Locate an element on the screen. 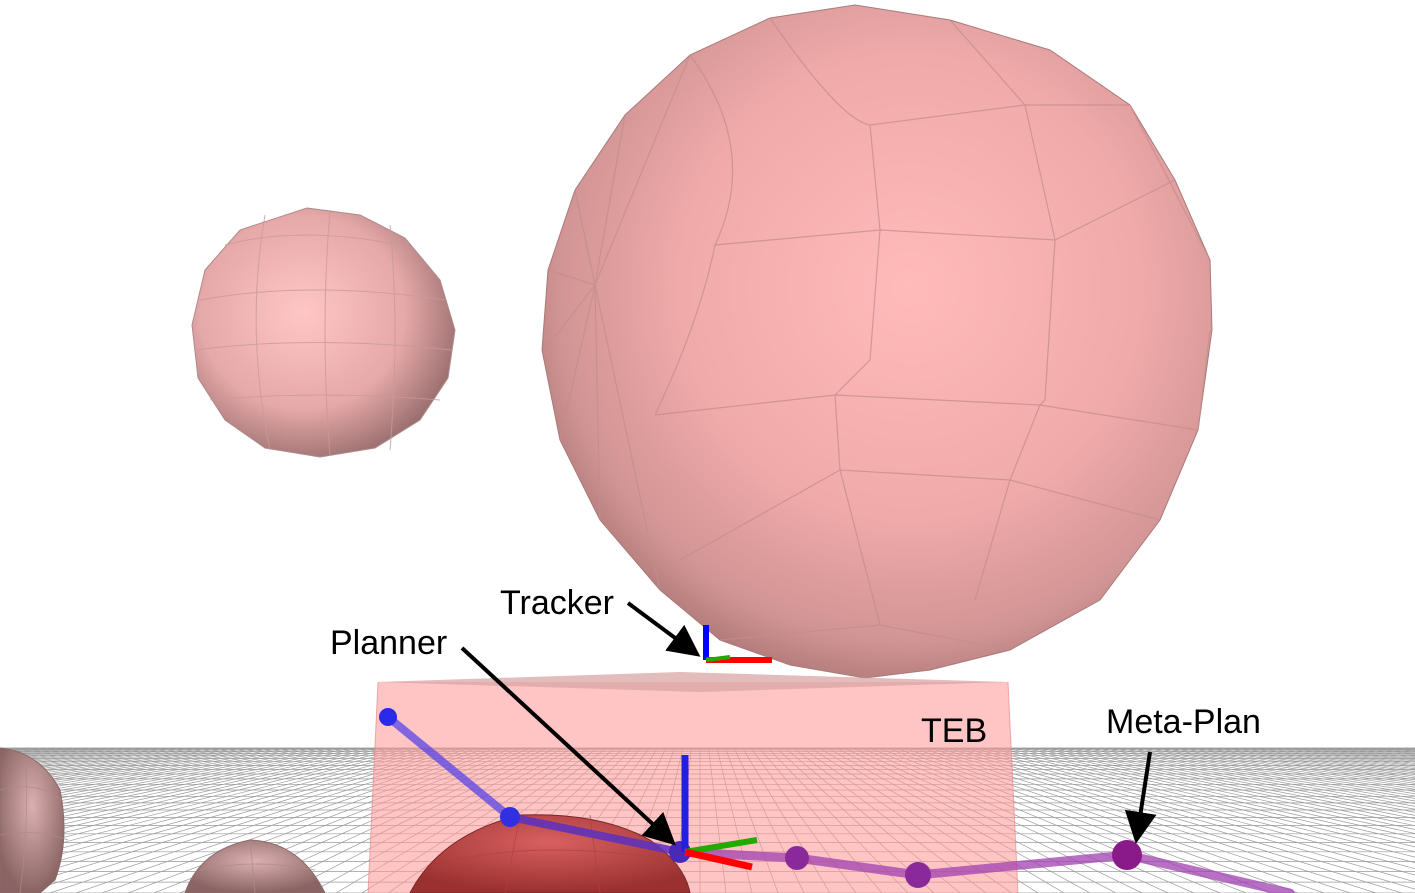  meta-plan-label: Meta-Plan is located at coordinates (1183, 722).